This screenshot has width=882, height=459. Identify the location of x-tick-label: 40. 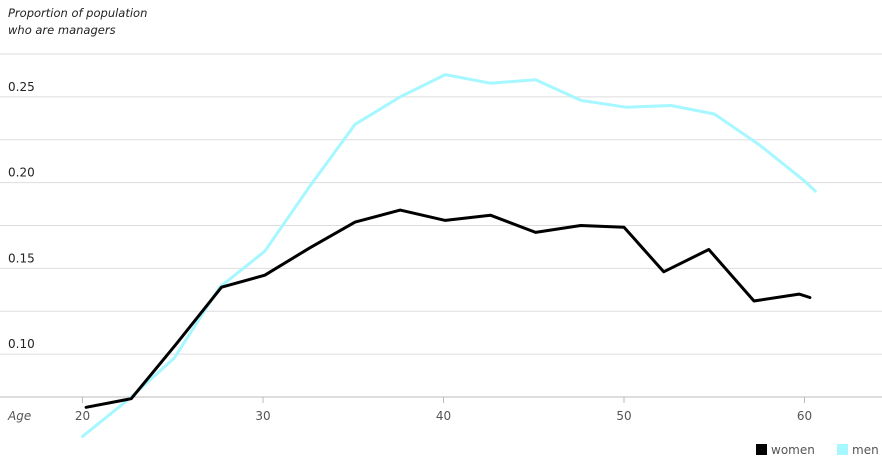
(443, 416).